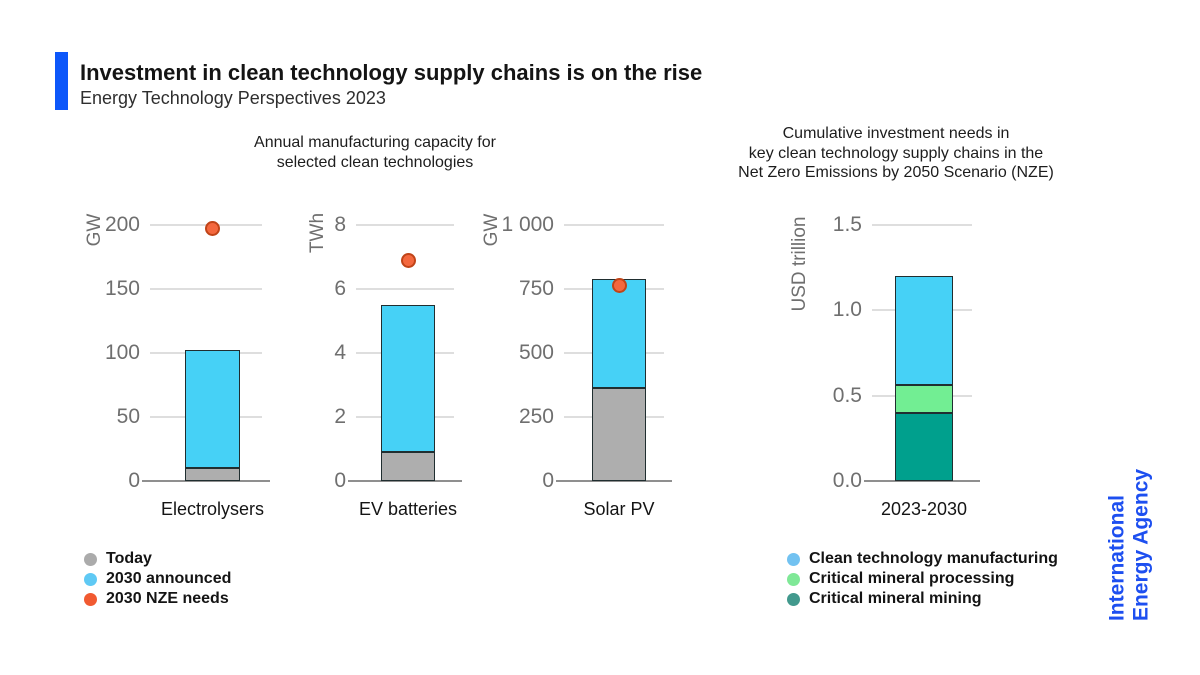 Image resolution: width=1200 pixels, height=675 pixels. I want to click on bar-segment-clean-technology-manufacturing, so click(924, 331).